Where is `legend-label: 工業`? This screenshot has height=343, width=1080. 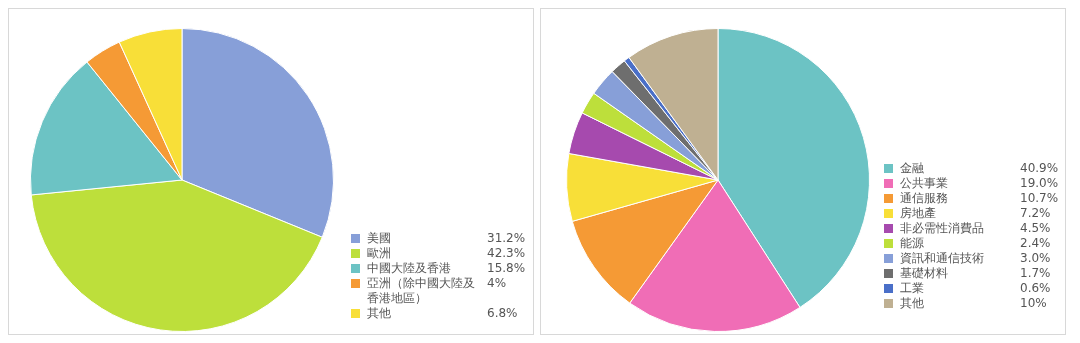
legend-label: 工業 is located at coordinates (912, 288).